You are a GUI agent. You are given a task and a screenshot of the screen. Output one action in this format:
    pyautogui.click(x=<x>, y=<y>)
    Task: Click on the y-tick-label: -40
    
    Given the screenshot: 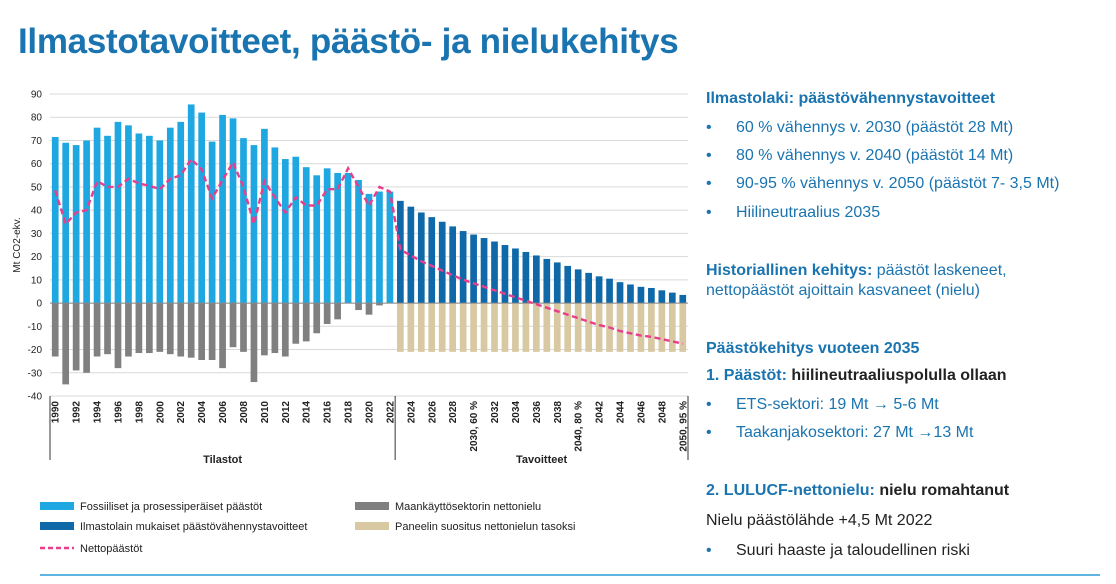 What is the action you would take?
    pyautogui.click(x=35, y=397)
    